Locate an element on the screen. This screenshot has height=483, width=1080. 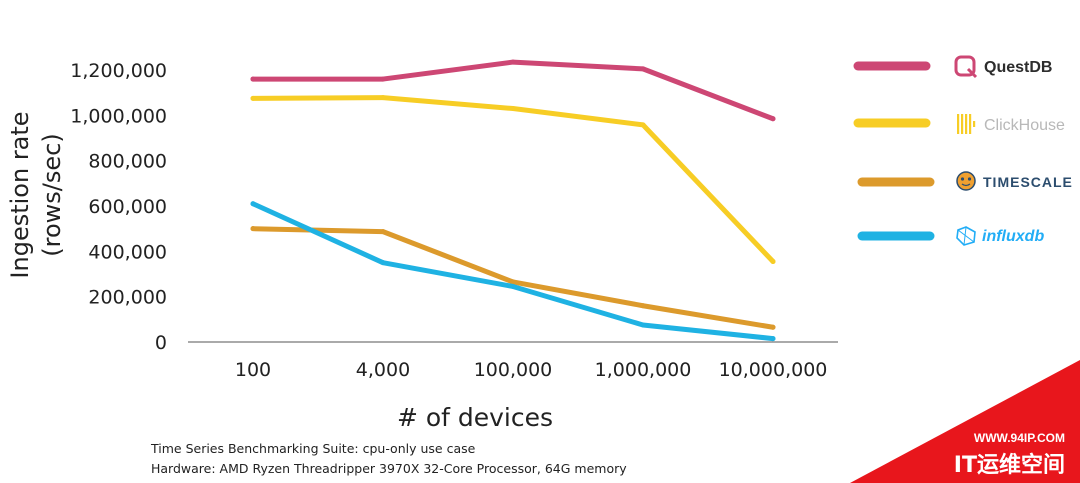
influxdb-logo-icon is located at coordinates (966, 236).